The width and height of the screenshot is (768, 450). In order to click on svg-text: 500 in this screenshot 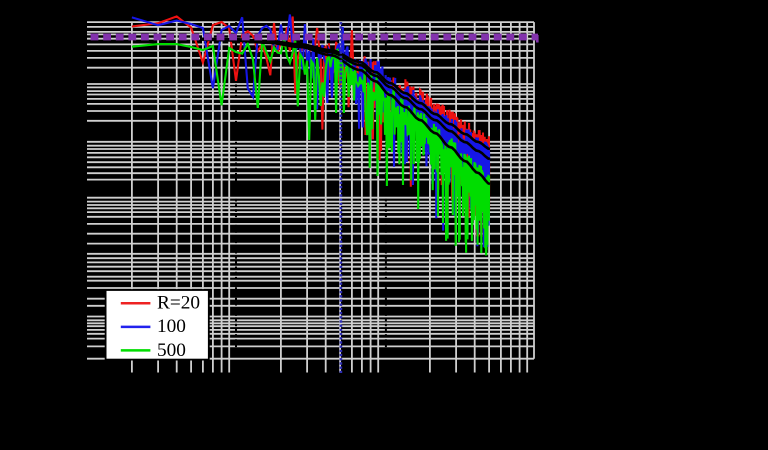, I will do `click(171, 350)`.